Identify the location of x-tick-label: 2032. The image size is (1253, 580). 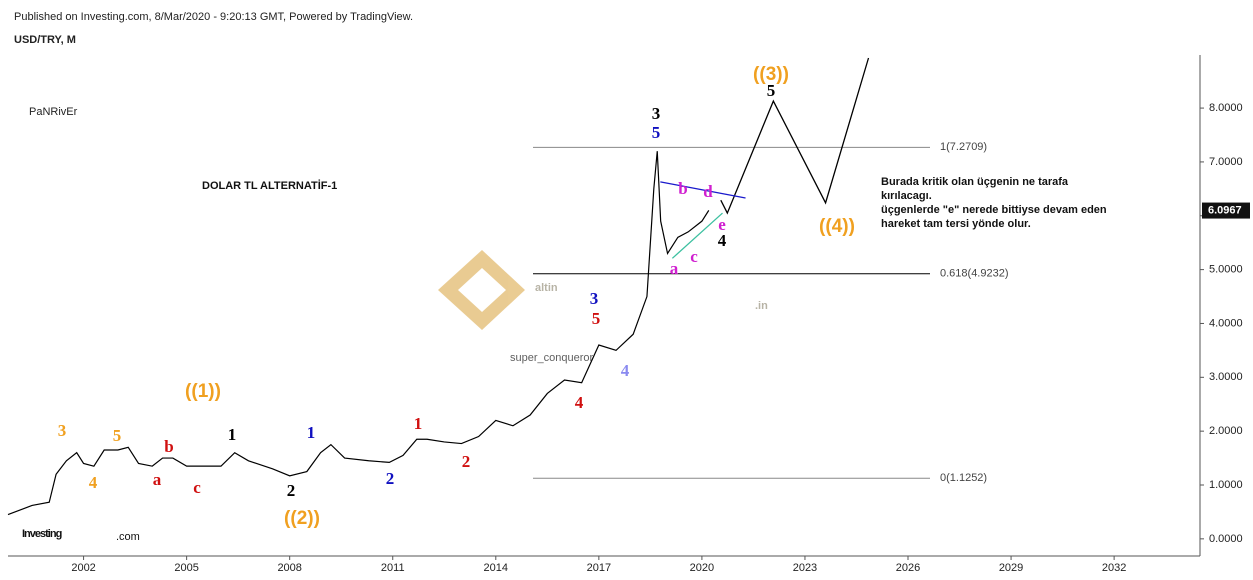
(1114, 568).